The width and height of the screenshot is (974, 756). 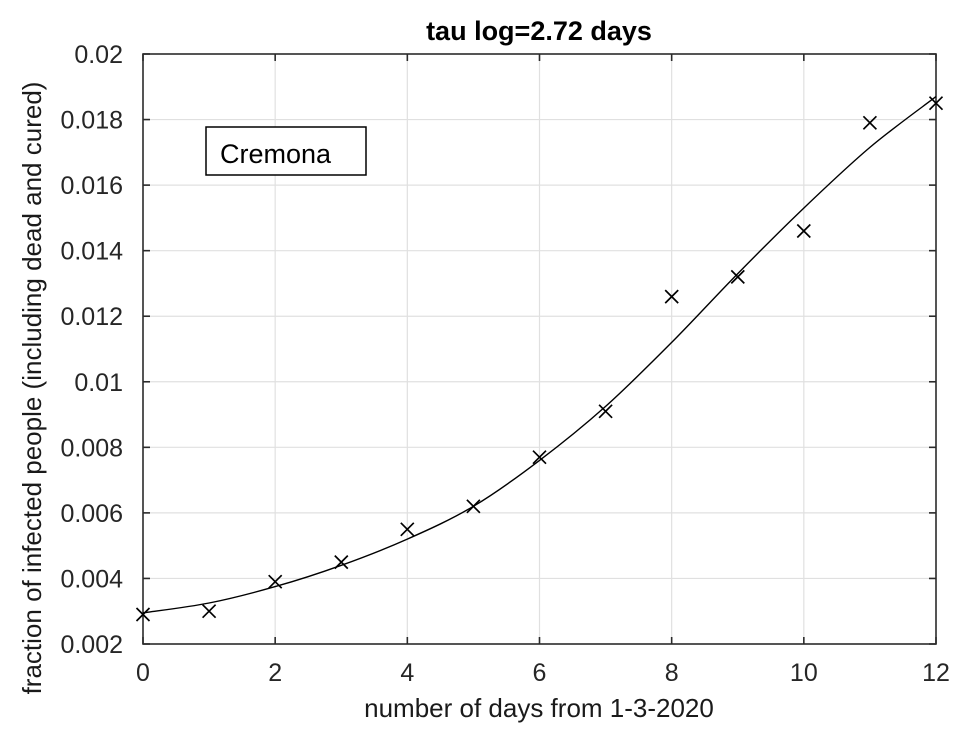 What do you see at coordinates (275, 673) in the screenshot?
I see `x-tick-label: 2` at bounding box center [275, 673].